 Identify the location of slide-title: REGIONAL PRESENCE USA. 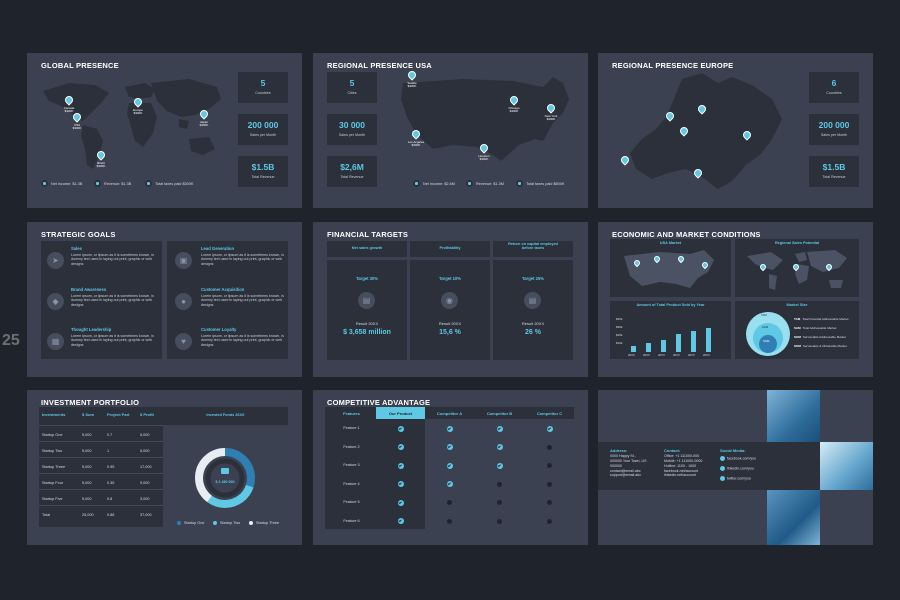
(379, 65).